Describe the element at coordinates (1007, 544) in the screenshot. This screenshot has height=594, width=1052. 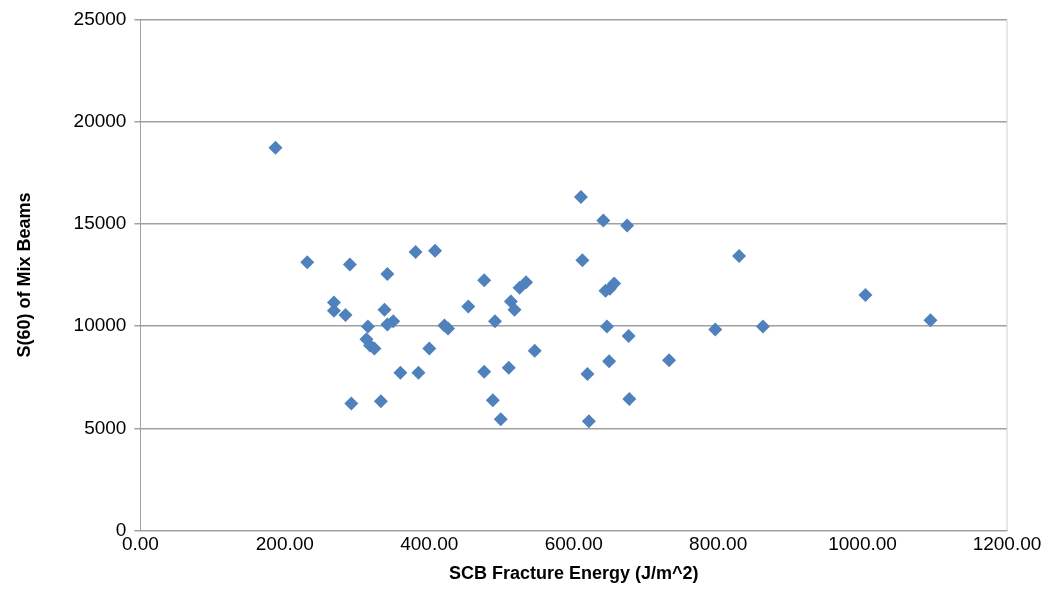
I see `x-tick-label: 1200.00` at that location.